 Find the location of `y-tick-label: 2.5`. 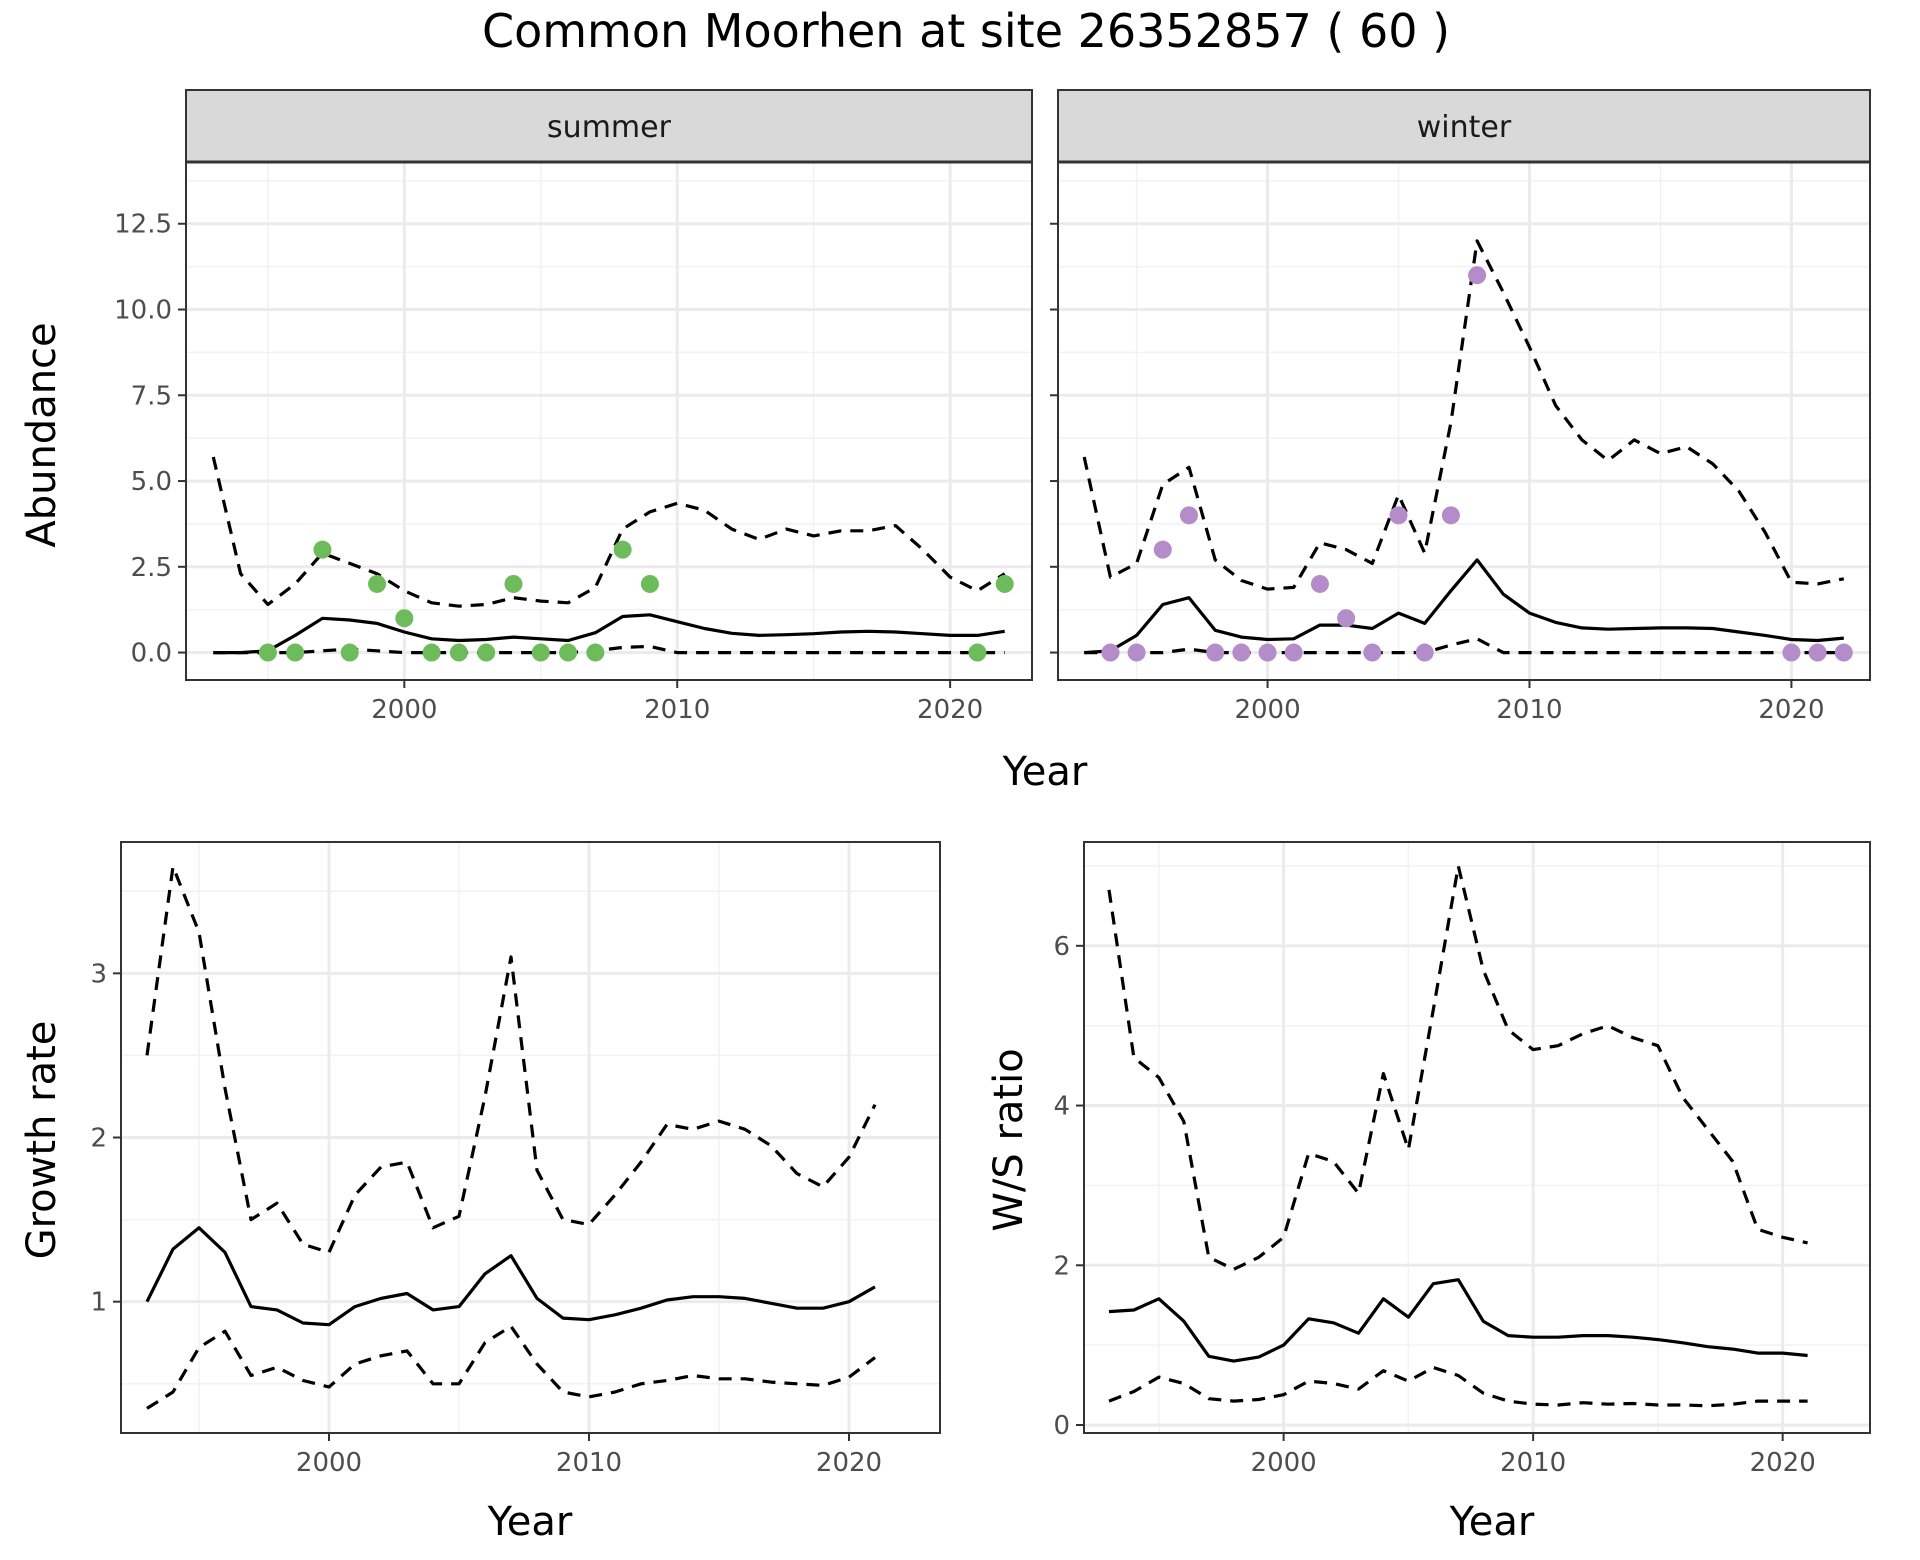

y-tick-label: 2.5 is located at coordinates (151, 568).